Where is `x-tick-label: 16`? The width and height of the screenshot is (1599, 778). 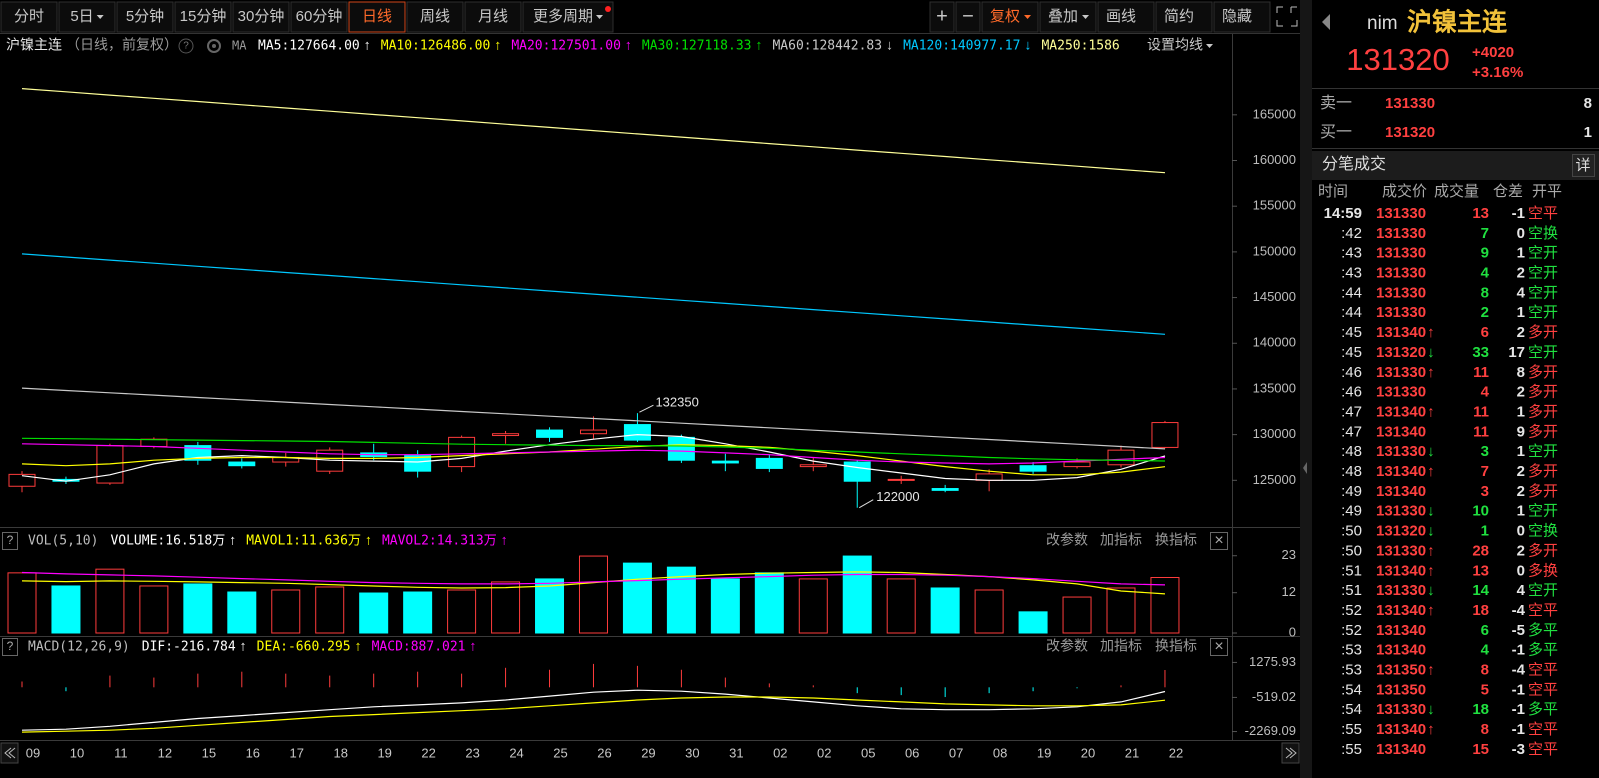 x-tick-label: 16 is located at coordinates (253, 752).